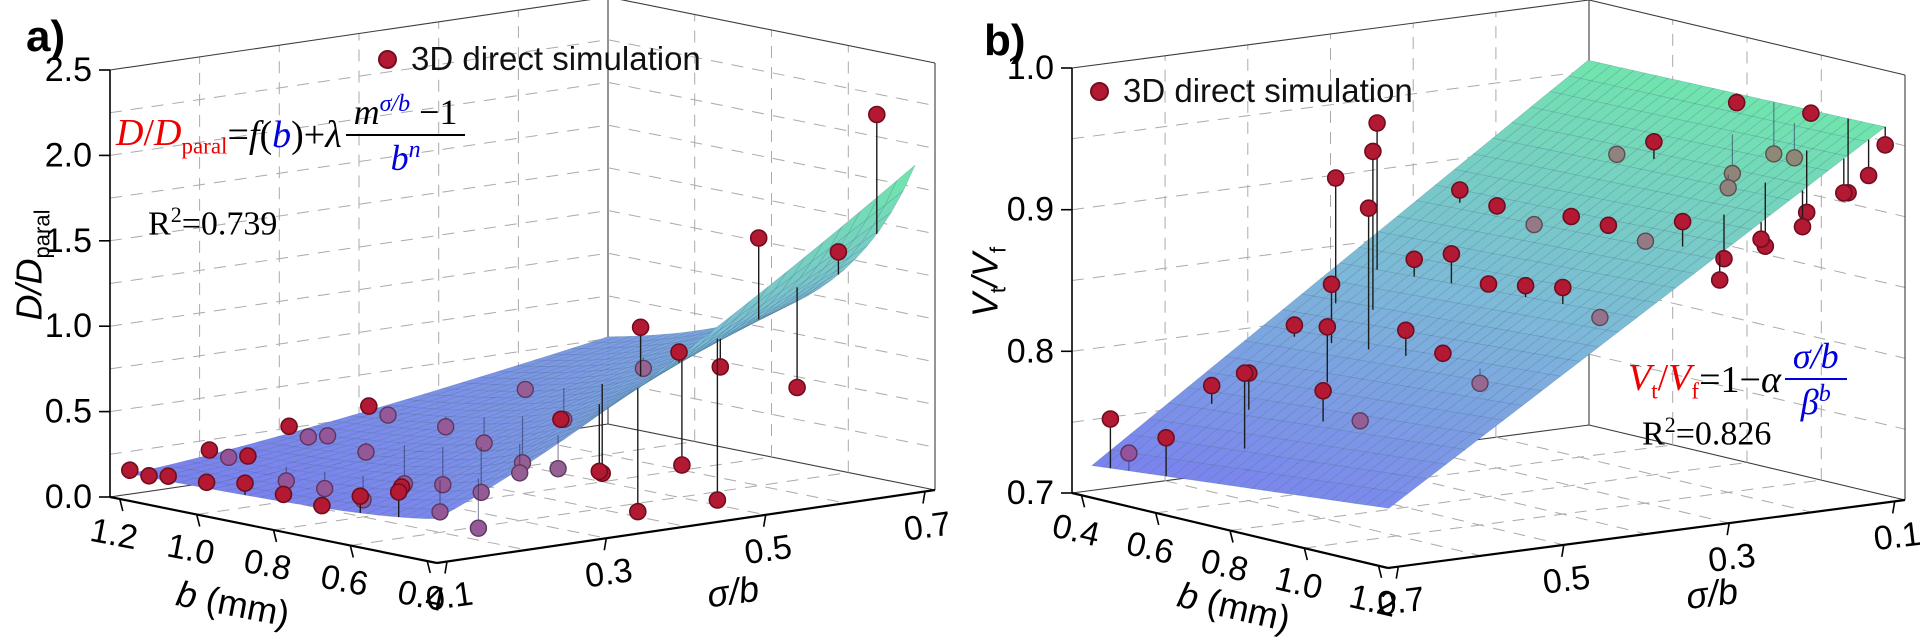  I want to click on r-squared-b: R2=0.826, so click(1706, 432).